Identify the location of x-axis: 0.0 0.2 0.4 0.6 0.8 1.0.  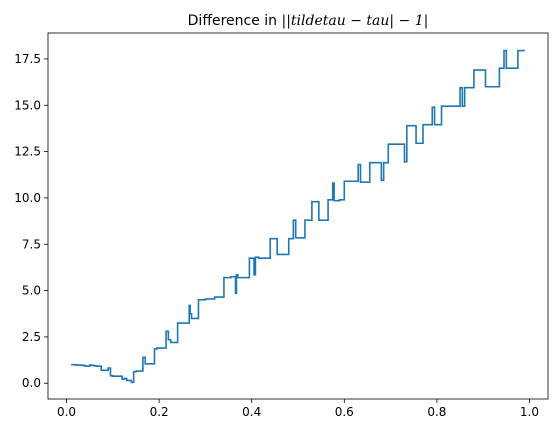
(298, 409).